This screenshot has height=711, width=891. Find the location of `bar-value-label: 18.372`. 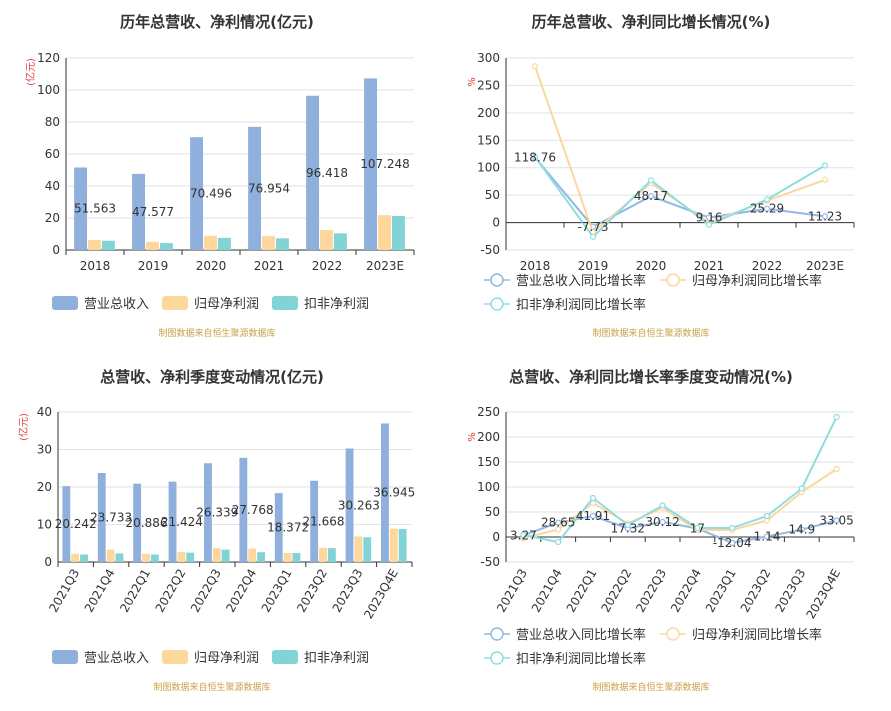

bar-value-label: 18.372 is located at coordinates (288, 528).